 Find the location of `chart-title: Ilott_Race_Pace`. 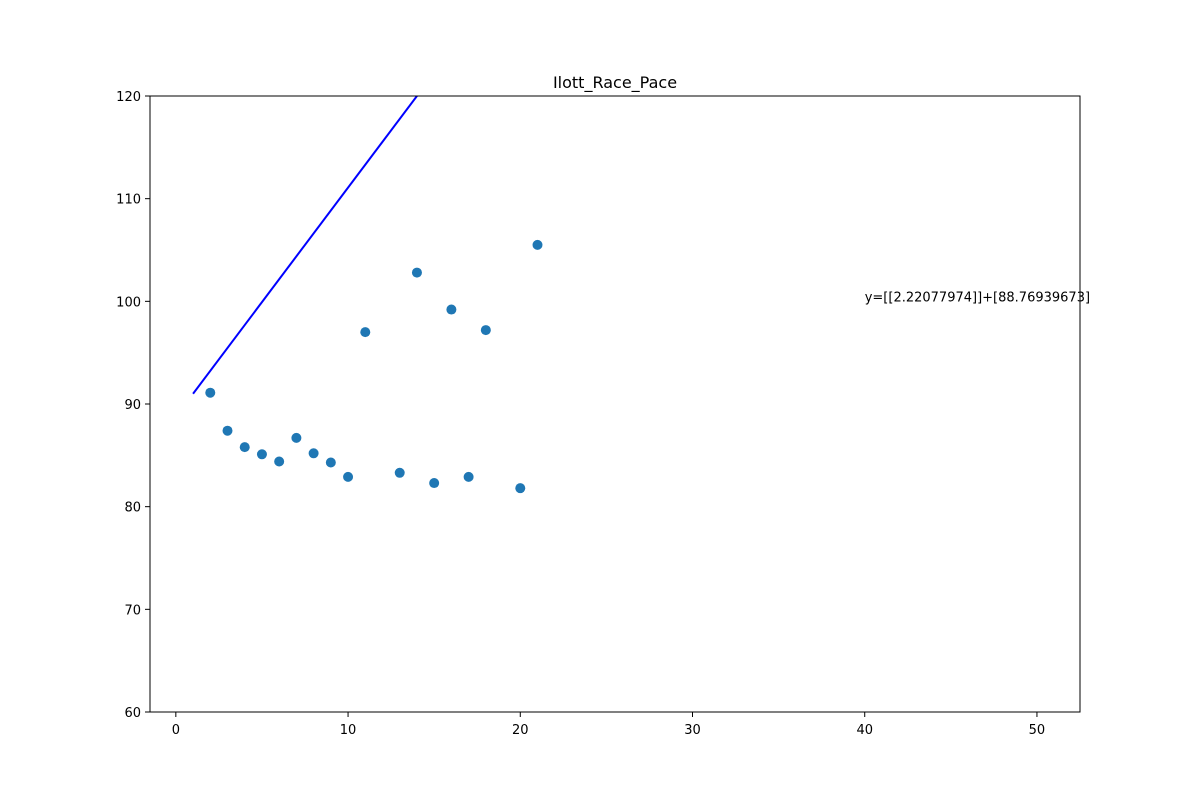

chart-title: Ilott_Race_Pace is located at coordinates (615, 83).